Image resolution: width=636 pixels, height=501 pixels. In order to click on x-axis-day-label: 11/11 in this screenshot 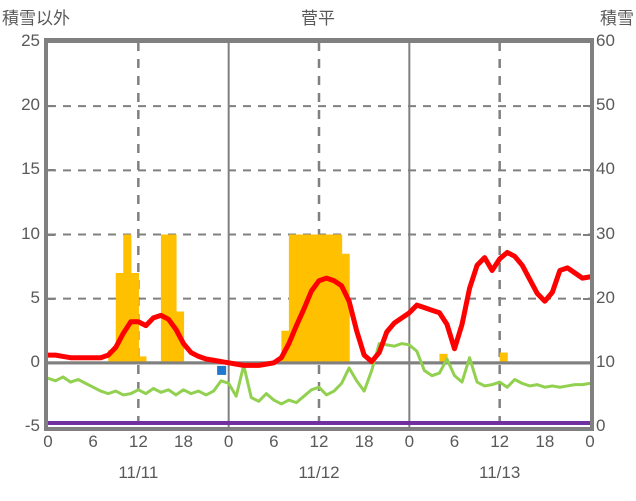, I will do `click(138, 472)`.